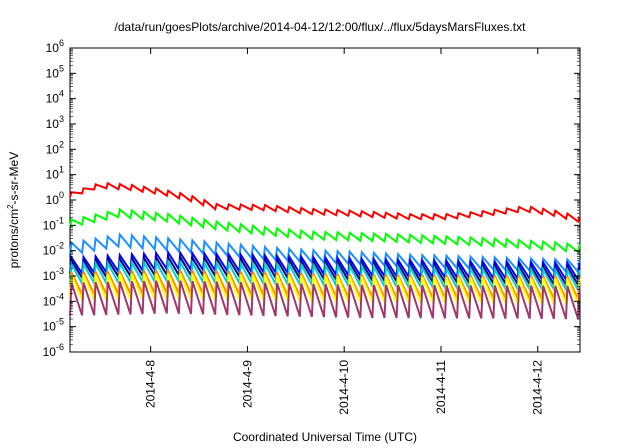 The width and height of the screenshot is (640, 448). I want to click on x-tick-label: 2014-4-11, so click(441, 387).